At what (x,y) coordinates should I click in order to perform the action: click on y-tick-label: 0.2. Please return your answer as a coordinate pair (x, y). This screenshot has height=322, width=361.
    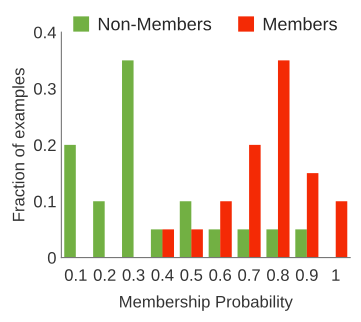
    Looking at the image, I should click on (45, 145).